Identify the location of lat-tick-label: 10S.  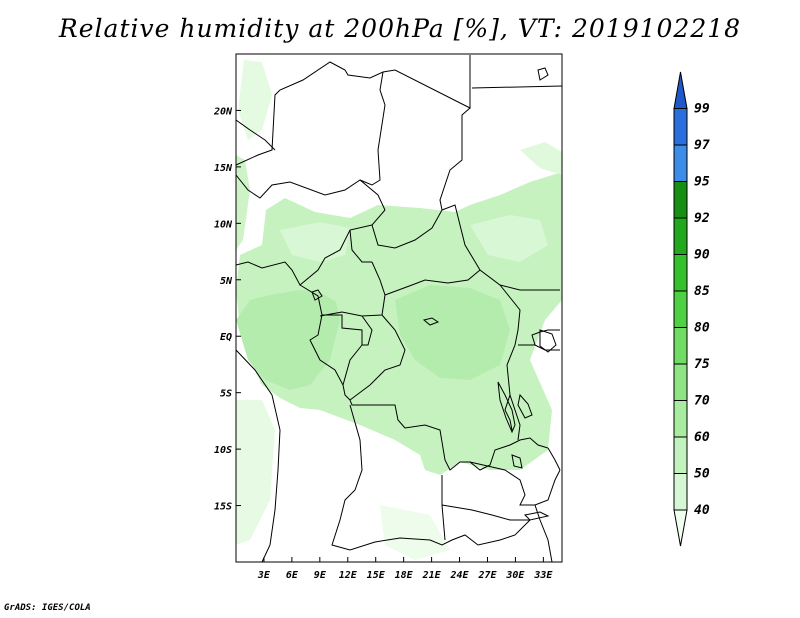
(223, 450).